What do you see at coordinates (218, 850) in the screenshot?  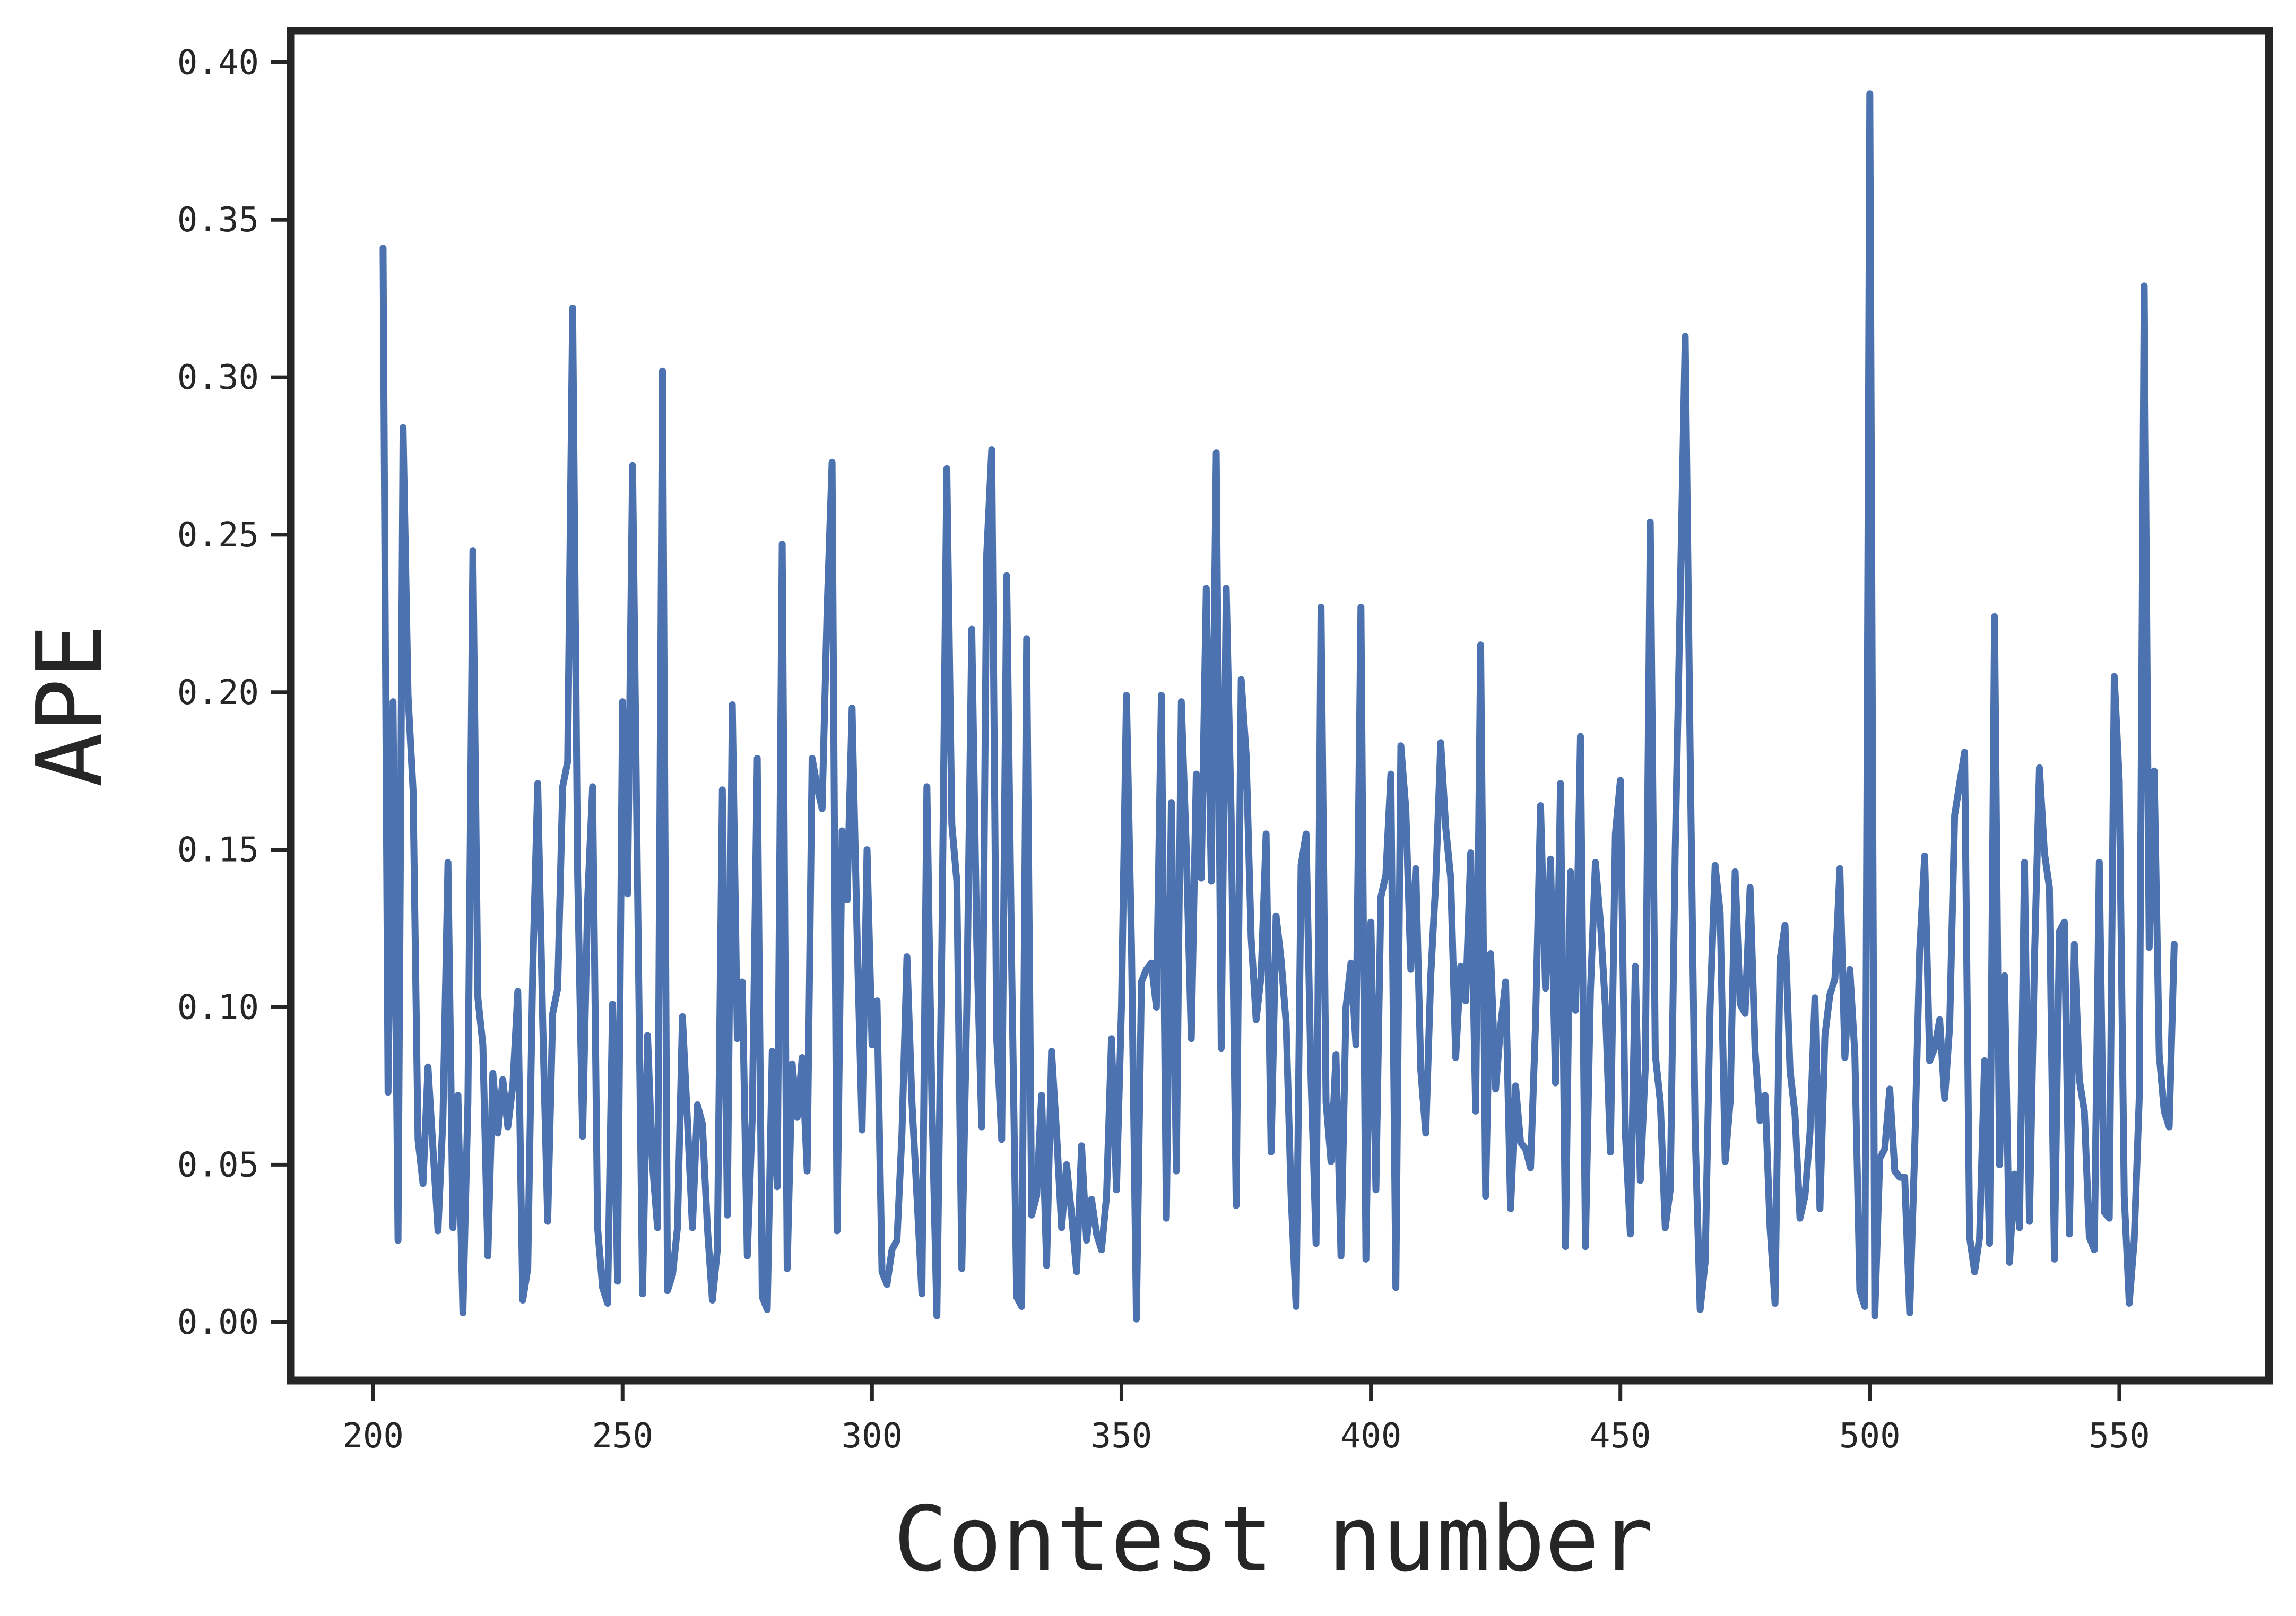 I see `y-tick-label: 0.15` at bounding box center [218, 850].